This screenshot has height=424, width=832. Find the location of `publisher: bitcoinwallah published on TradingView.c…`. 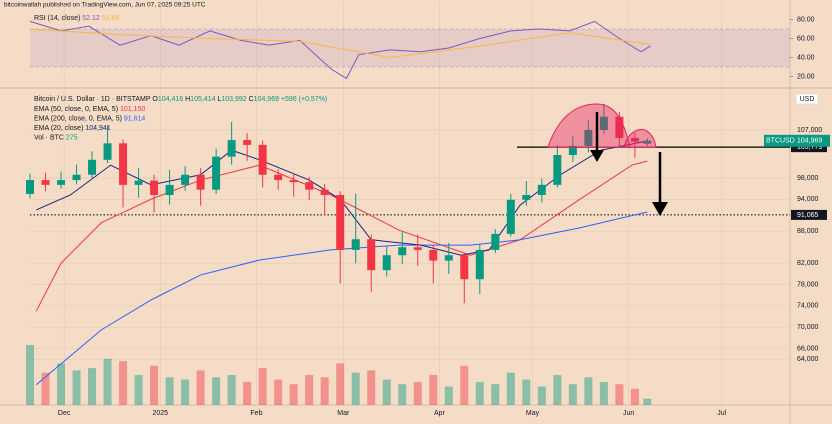

publisher: bitcoinwallah published on TradingView.c… is located at coordinates (105, 5).